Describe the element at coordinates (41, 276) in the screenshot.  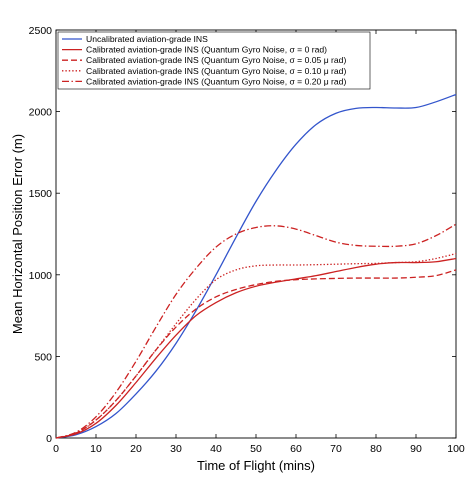
I see `y-tick-label: 1000` at that location.